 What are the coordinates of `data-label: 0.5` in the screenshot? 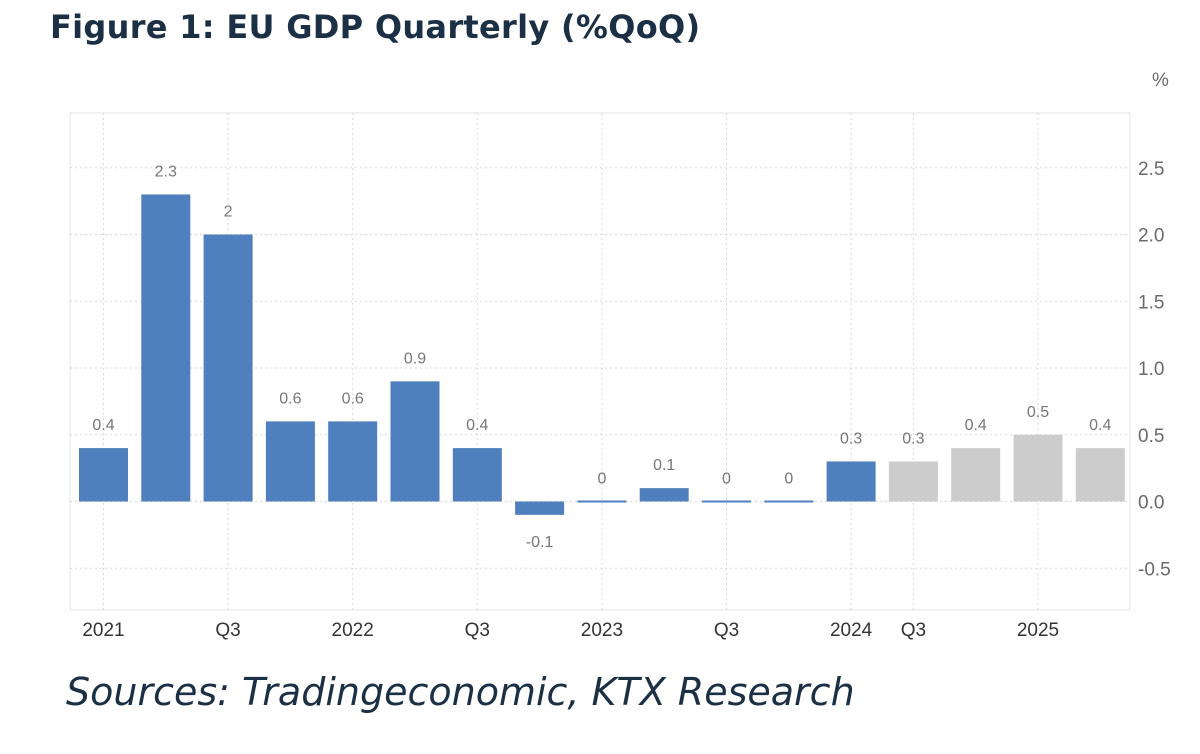 It's located at (1038, 412).